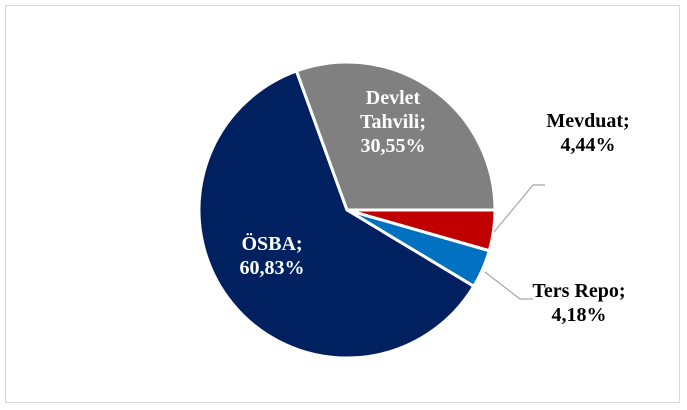  Describe the element at coordinates (514, 242) in the screenshot. I see `leader-lines` at that location.